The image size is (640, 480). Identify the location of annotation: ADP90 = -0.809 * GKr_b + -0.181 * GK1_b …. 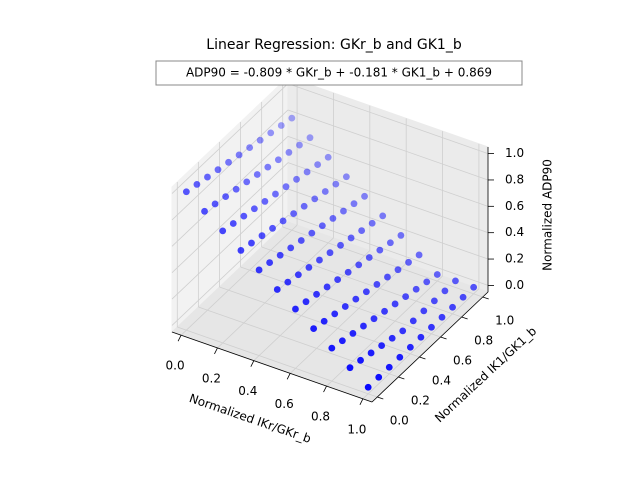
(339, 73).